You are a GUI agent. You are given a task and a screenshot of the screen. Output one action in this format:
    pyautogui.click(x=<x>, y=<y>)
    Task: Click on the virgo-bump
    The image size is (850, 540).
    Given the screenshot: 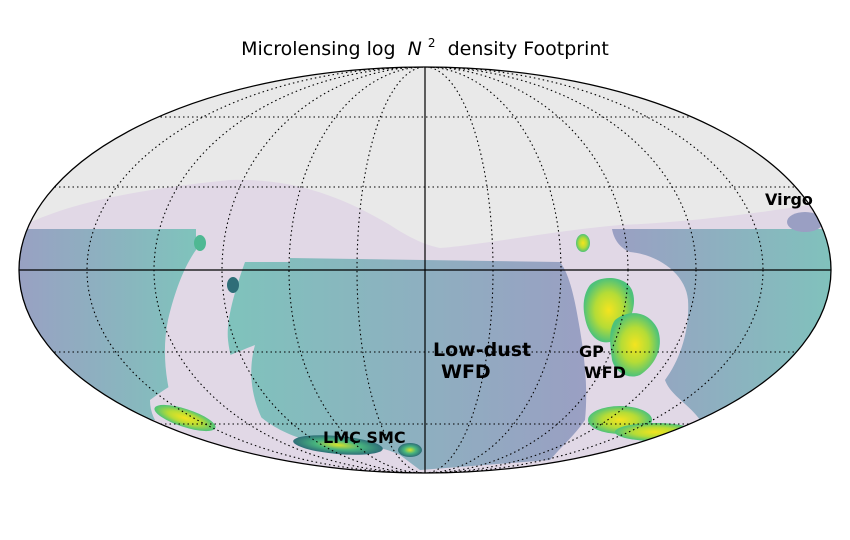 What is the action you would take?
    pyautogui.click(x=805, y=222)
    